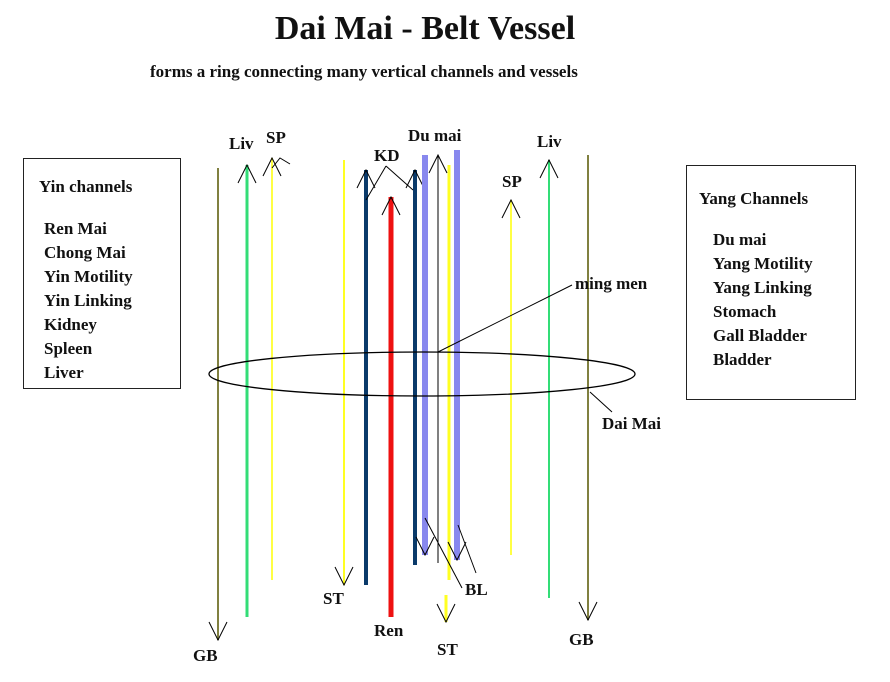 The height and width of the screenshot is (682, 890). What do you see at coordinates (632, 423) in the screenshot?
I see `label-dai-mai: Dai Mai` at bounding box center [632, 423].